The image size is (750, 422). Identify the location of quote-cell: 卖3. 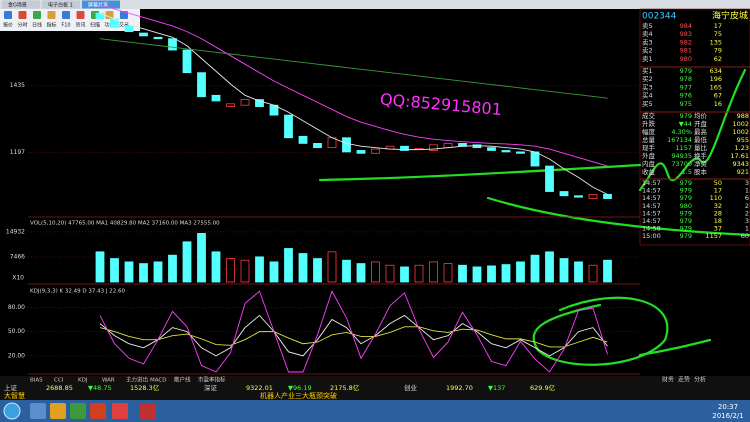
(647, 42).